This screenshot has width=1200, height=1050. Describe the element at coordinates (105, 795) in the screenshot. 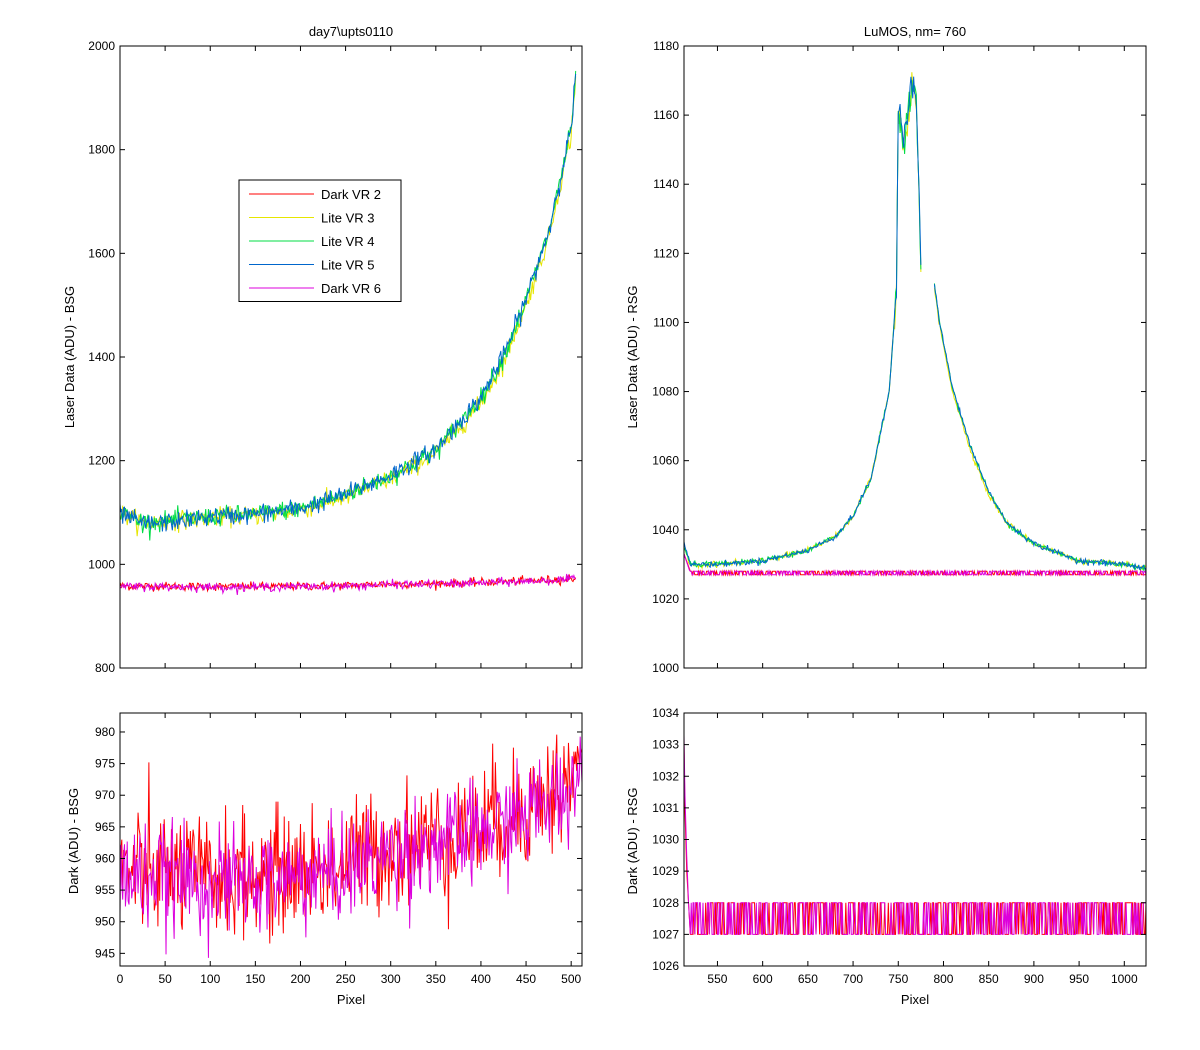

I see `bottom-left-ytick-label: 970` at that location.